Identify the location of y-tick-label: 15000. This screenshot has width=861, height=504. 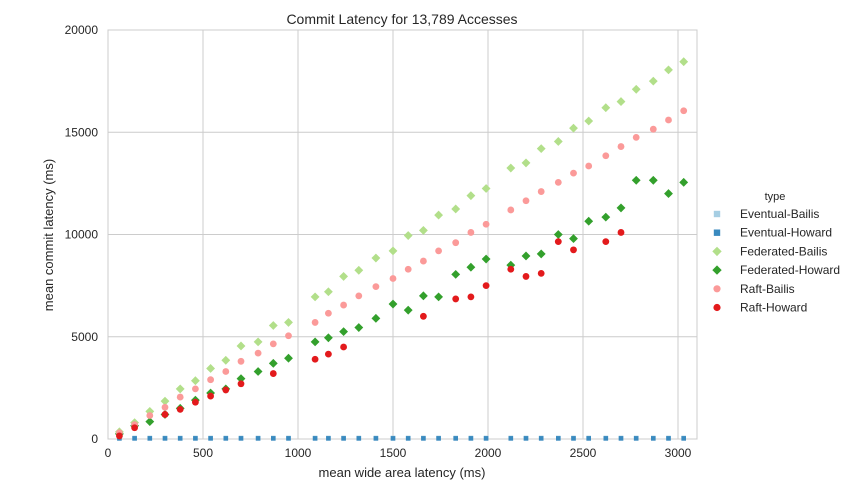
(82, 132).